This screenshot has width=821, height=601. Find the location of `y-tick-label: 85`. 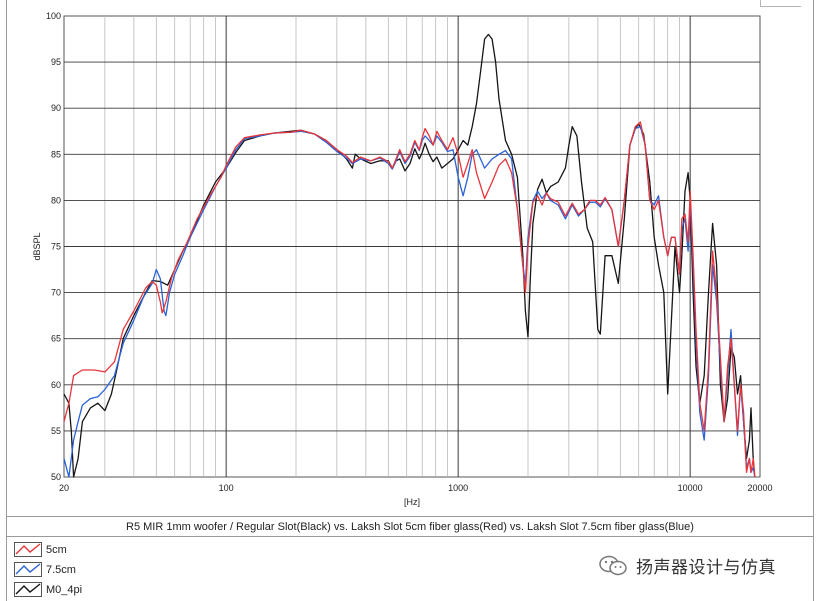

y-tick-label: 85 is located at coordinates (56, 154).